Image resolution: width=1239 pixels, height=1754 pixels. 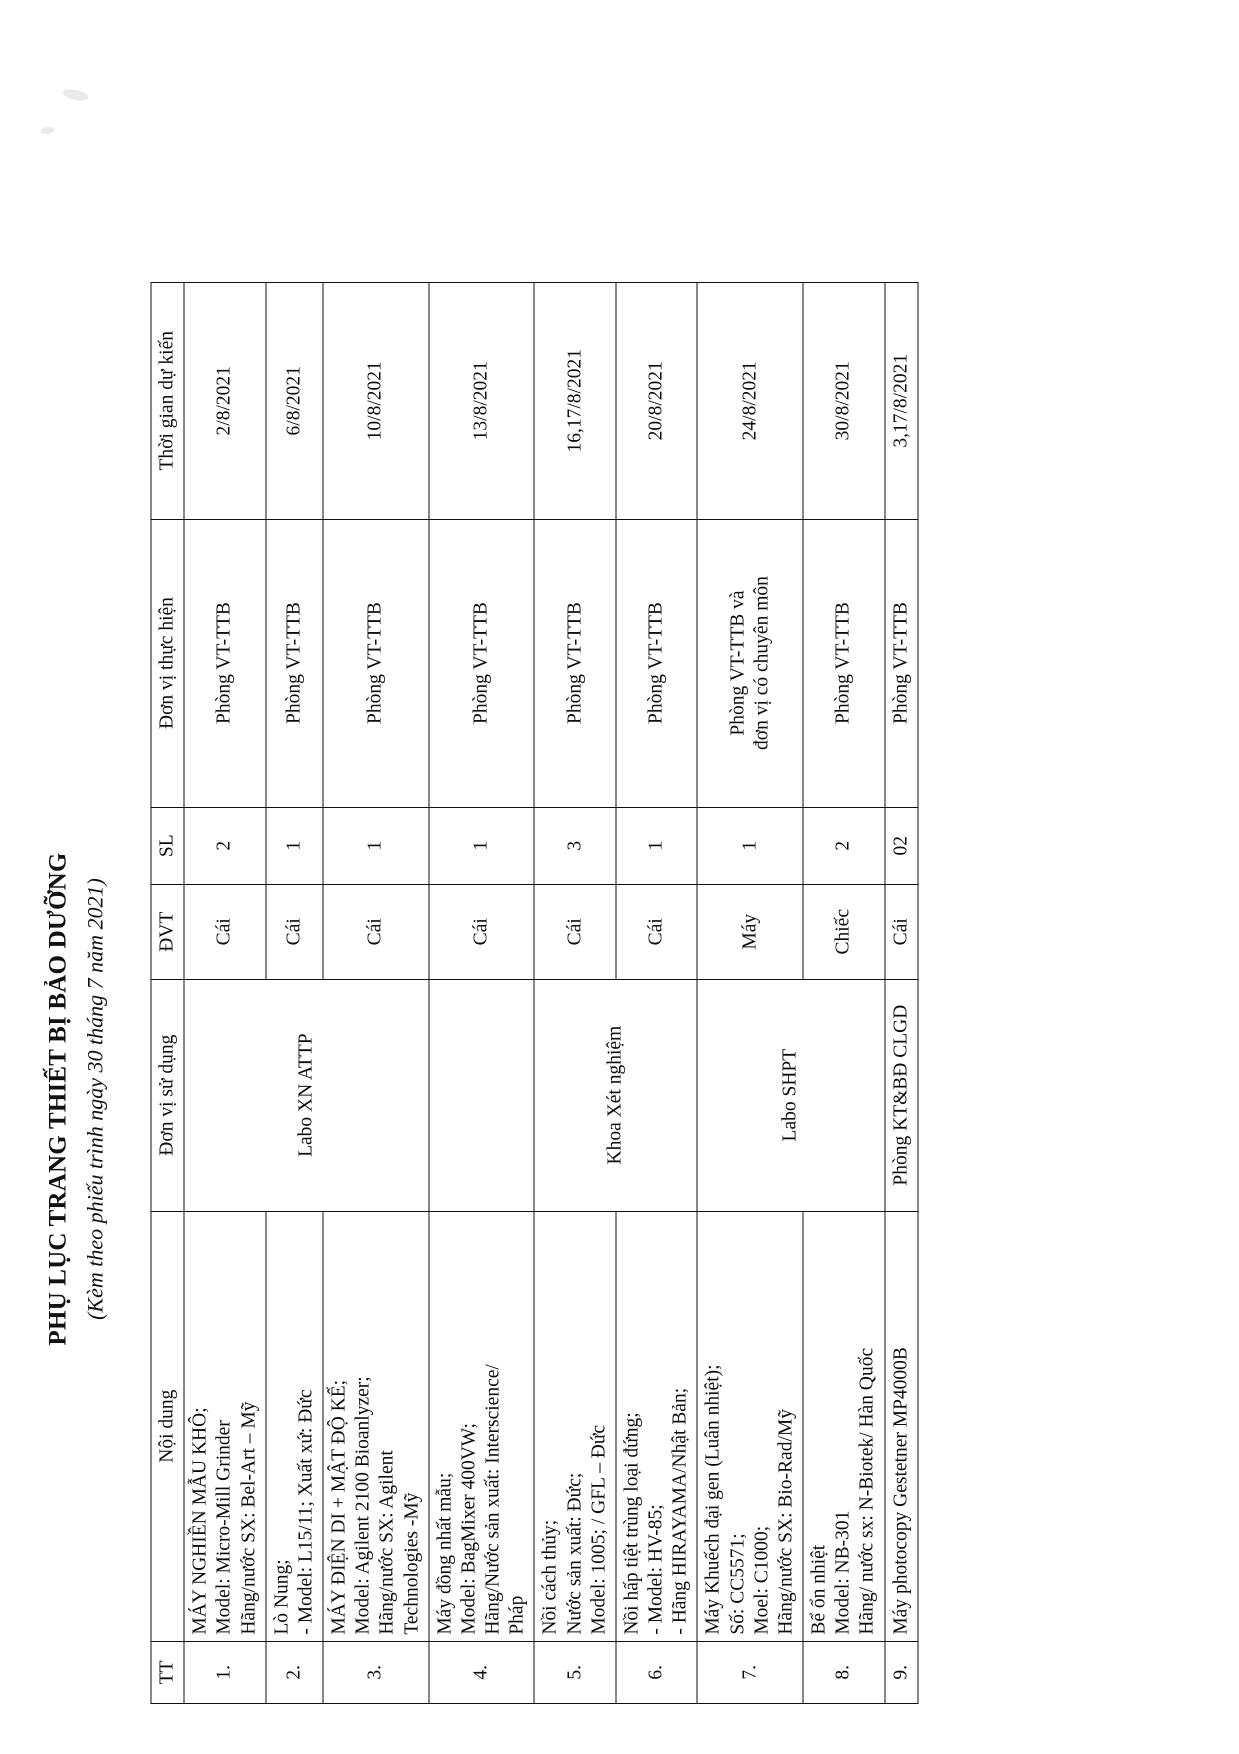 I want to click on column-header-noi-dung: Nội dung, so click(x=167, y=1426).